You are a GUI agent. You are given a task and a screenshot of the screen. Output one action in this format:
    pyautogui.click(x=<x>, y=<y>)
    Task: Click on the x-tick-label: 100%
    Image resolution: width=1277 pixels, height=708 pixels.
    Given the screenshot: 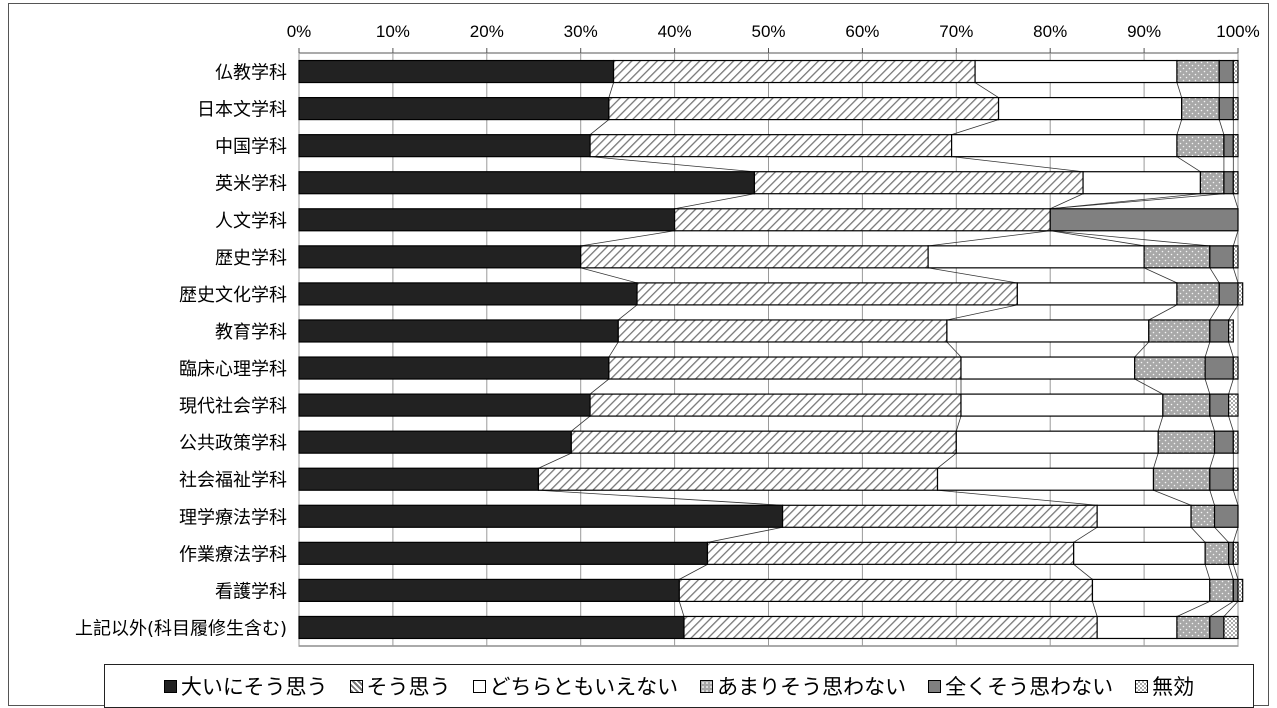 What is the action you would take?
    pyautogui.click(x=1237, y=31)
    